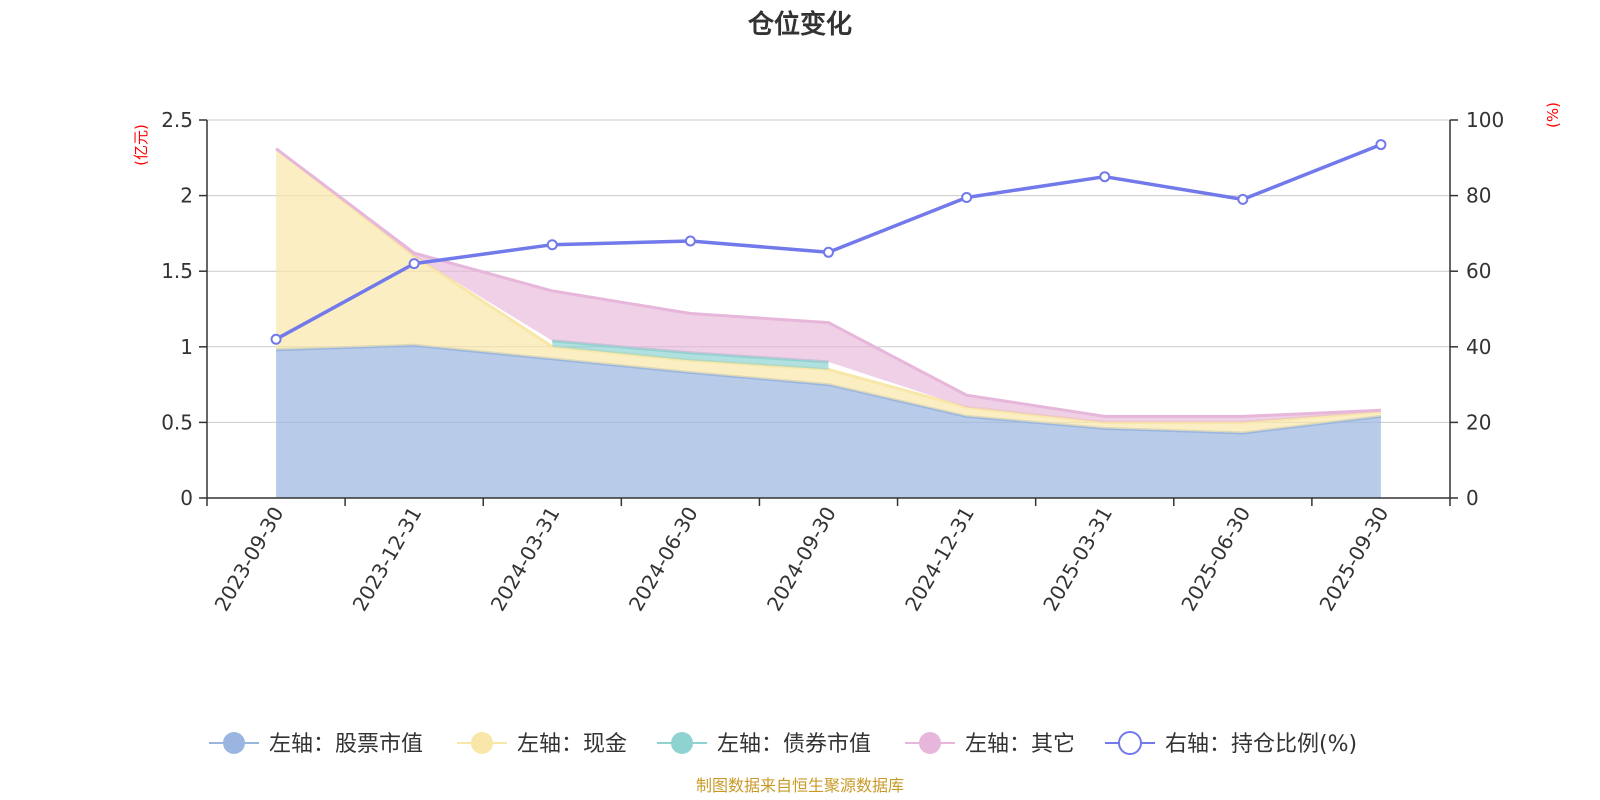 The height and width of the screenshot is (800, 1600). What do you see at coordinates (800, 785) in the screenshot?
I see `data-source-note: 制图数据来自恒生聚源数据库` at bounding box center [800, 785].